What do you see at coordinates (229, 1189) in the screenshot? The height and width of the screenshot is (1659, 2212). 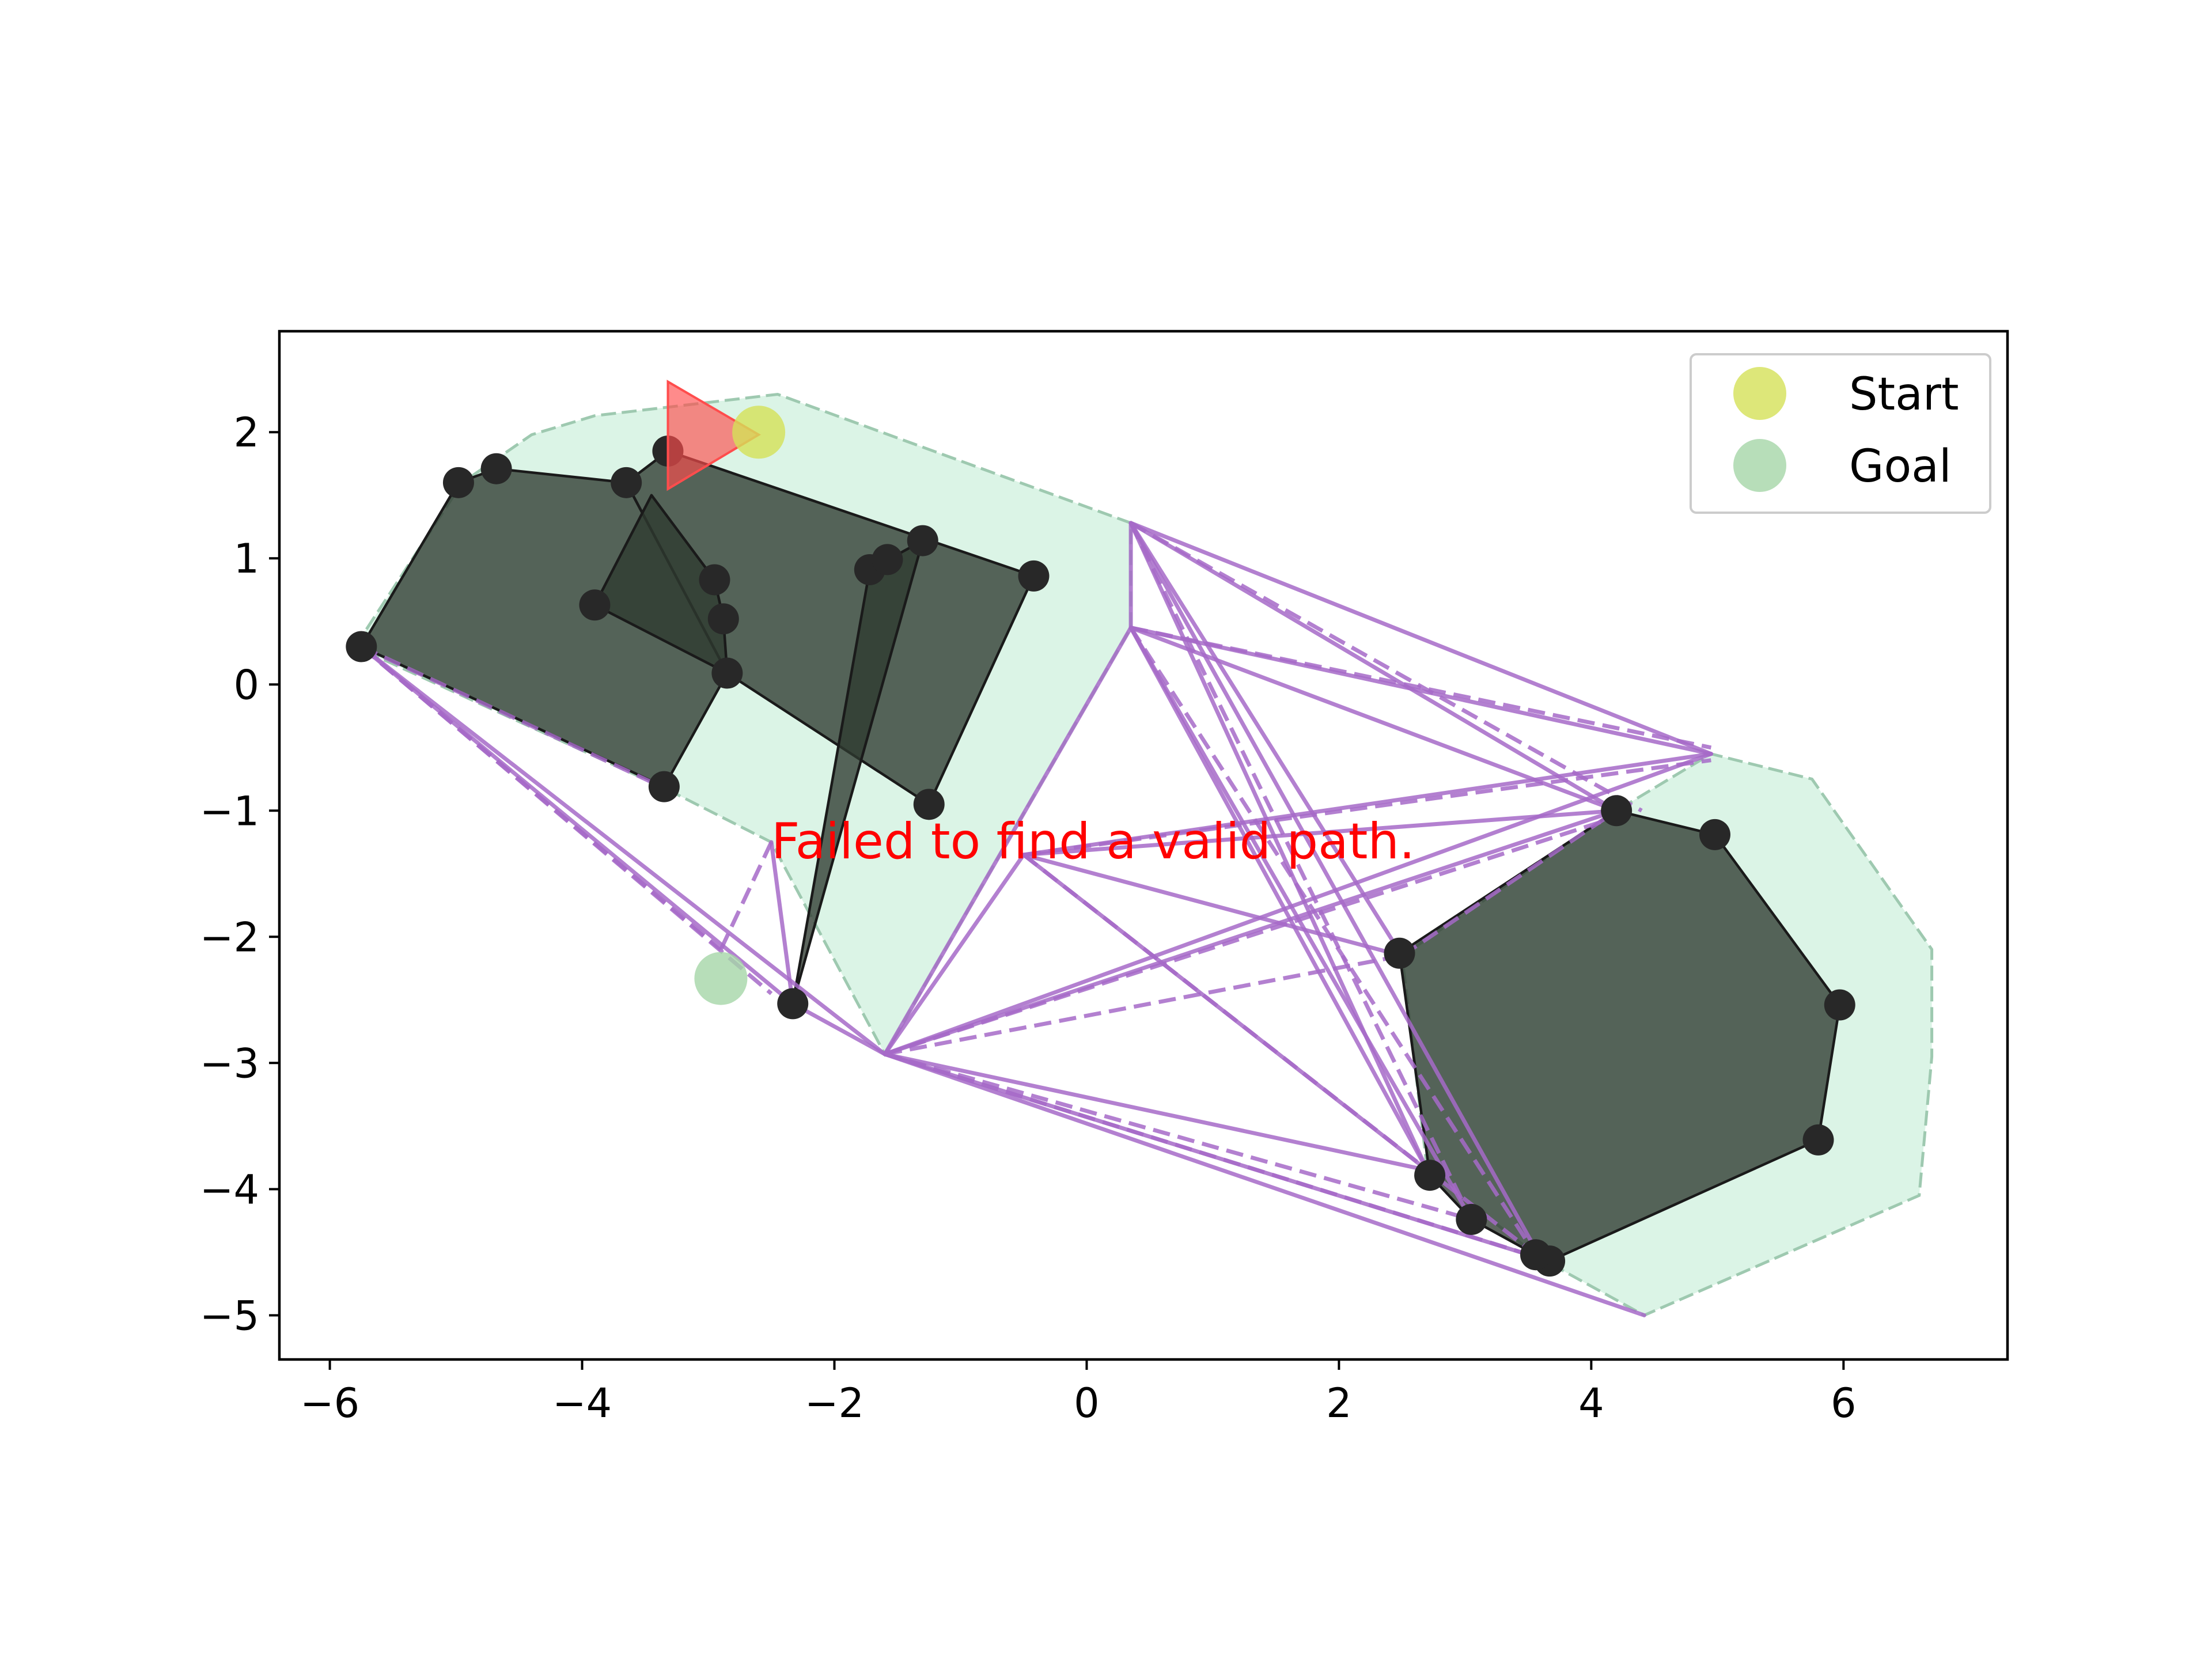 I see `y-tick-label: −4` at bounding box center [229, 1189].